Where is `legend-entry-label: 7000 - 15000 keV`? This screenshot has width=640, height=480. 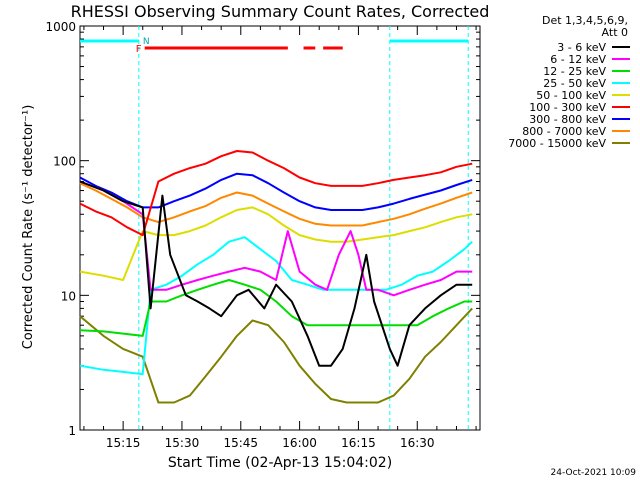 legend-entry-label: 7000 - 15000 keV is located at coordinates (557, 143).